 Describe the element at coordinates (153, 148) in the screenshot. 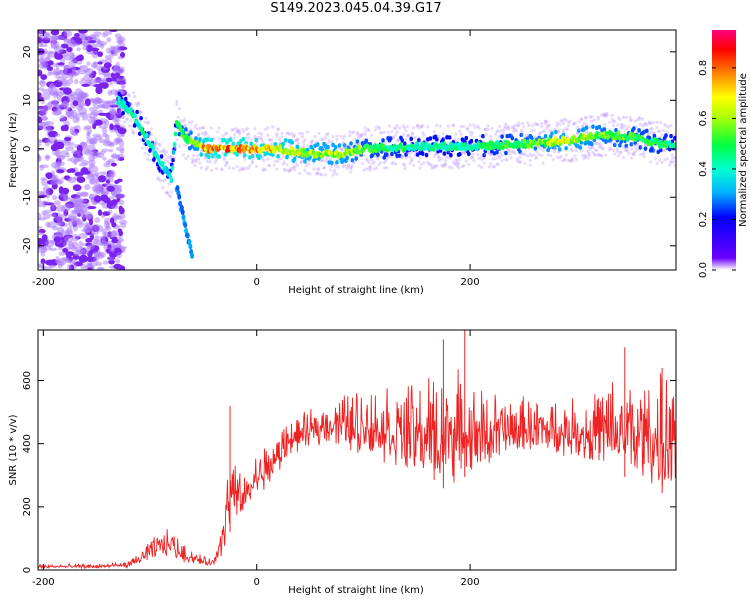

I see `ridge-cell` at that location.